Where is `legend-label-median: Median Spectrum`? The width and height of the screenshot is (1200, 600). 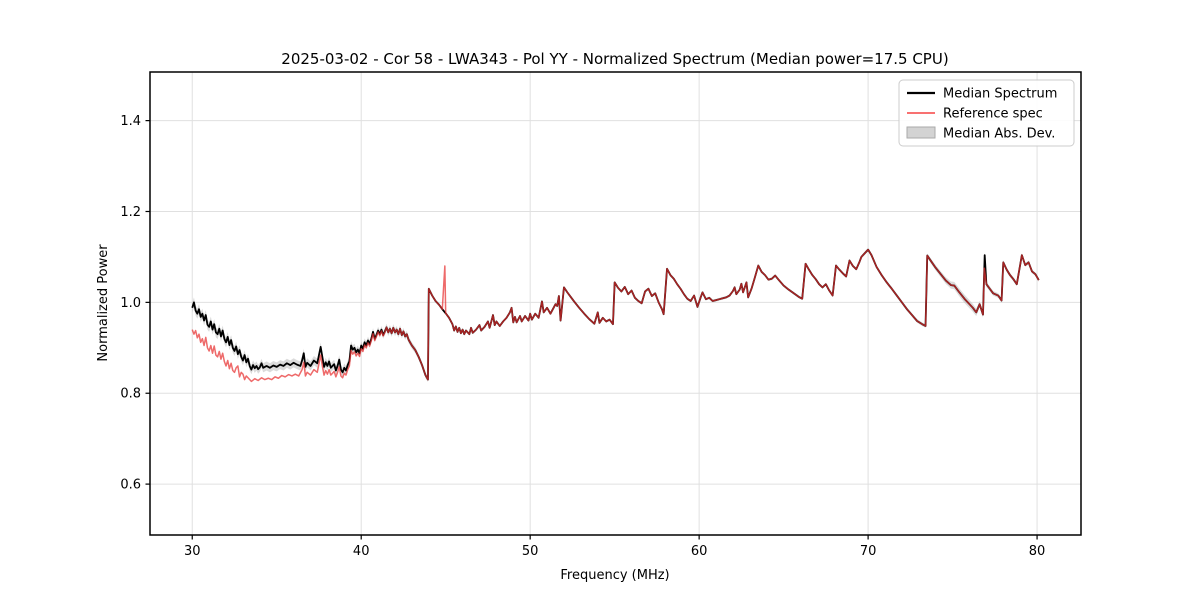
legend-label-median: Median Spectrum is located at coordinates (1000, 94).